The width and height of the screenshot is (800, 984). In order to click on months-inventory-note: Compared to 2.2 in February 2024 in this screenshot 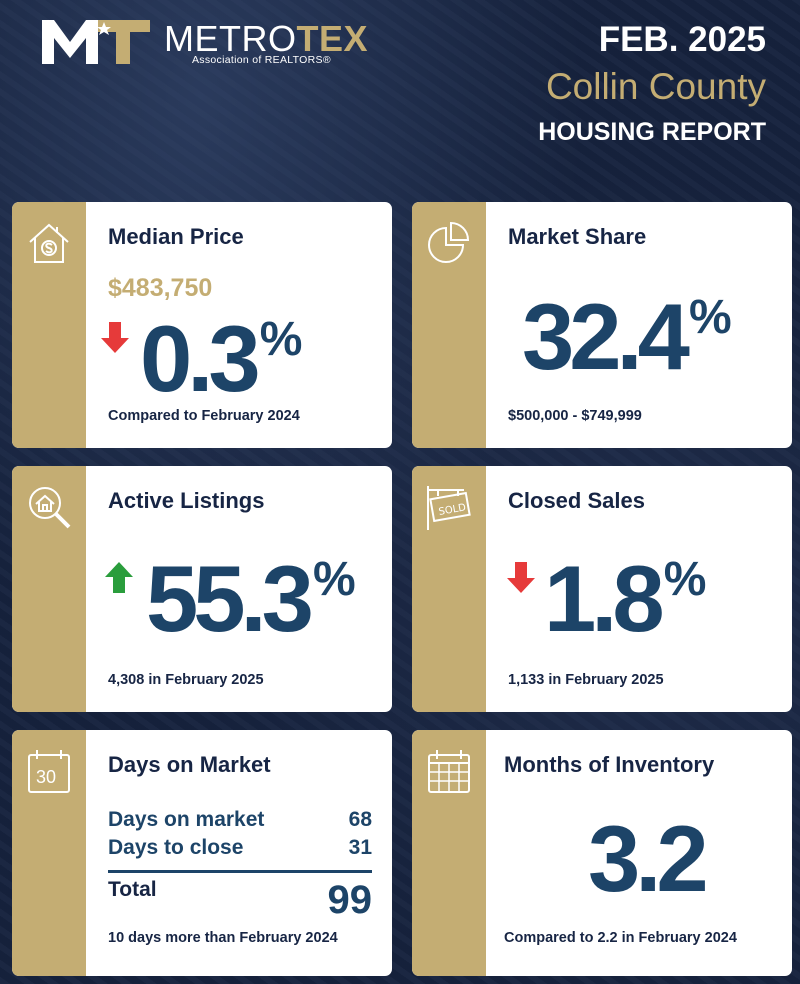, I will do `click(620, 938)`.